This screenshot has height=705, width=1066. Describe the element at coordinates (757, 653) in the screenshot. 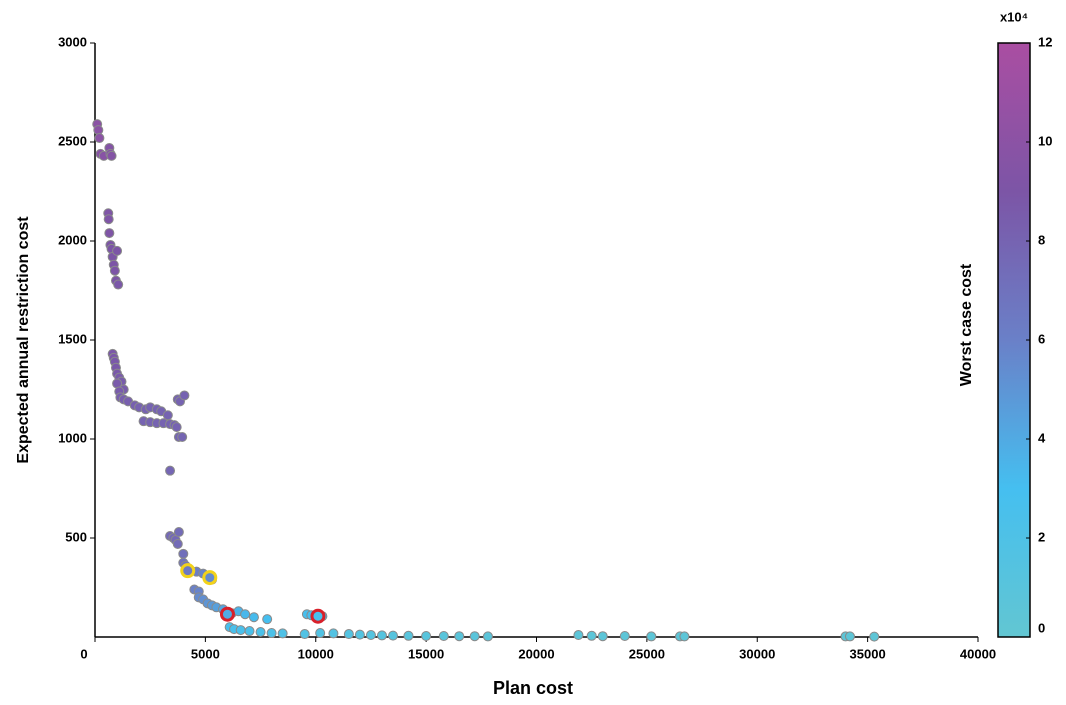

I see `x-tick-label: 30000` at that location.